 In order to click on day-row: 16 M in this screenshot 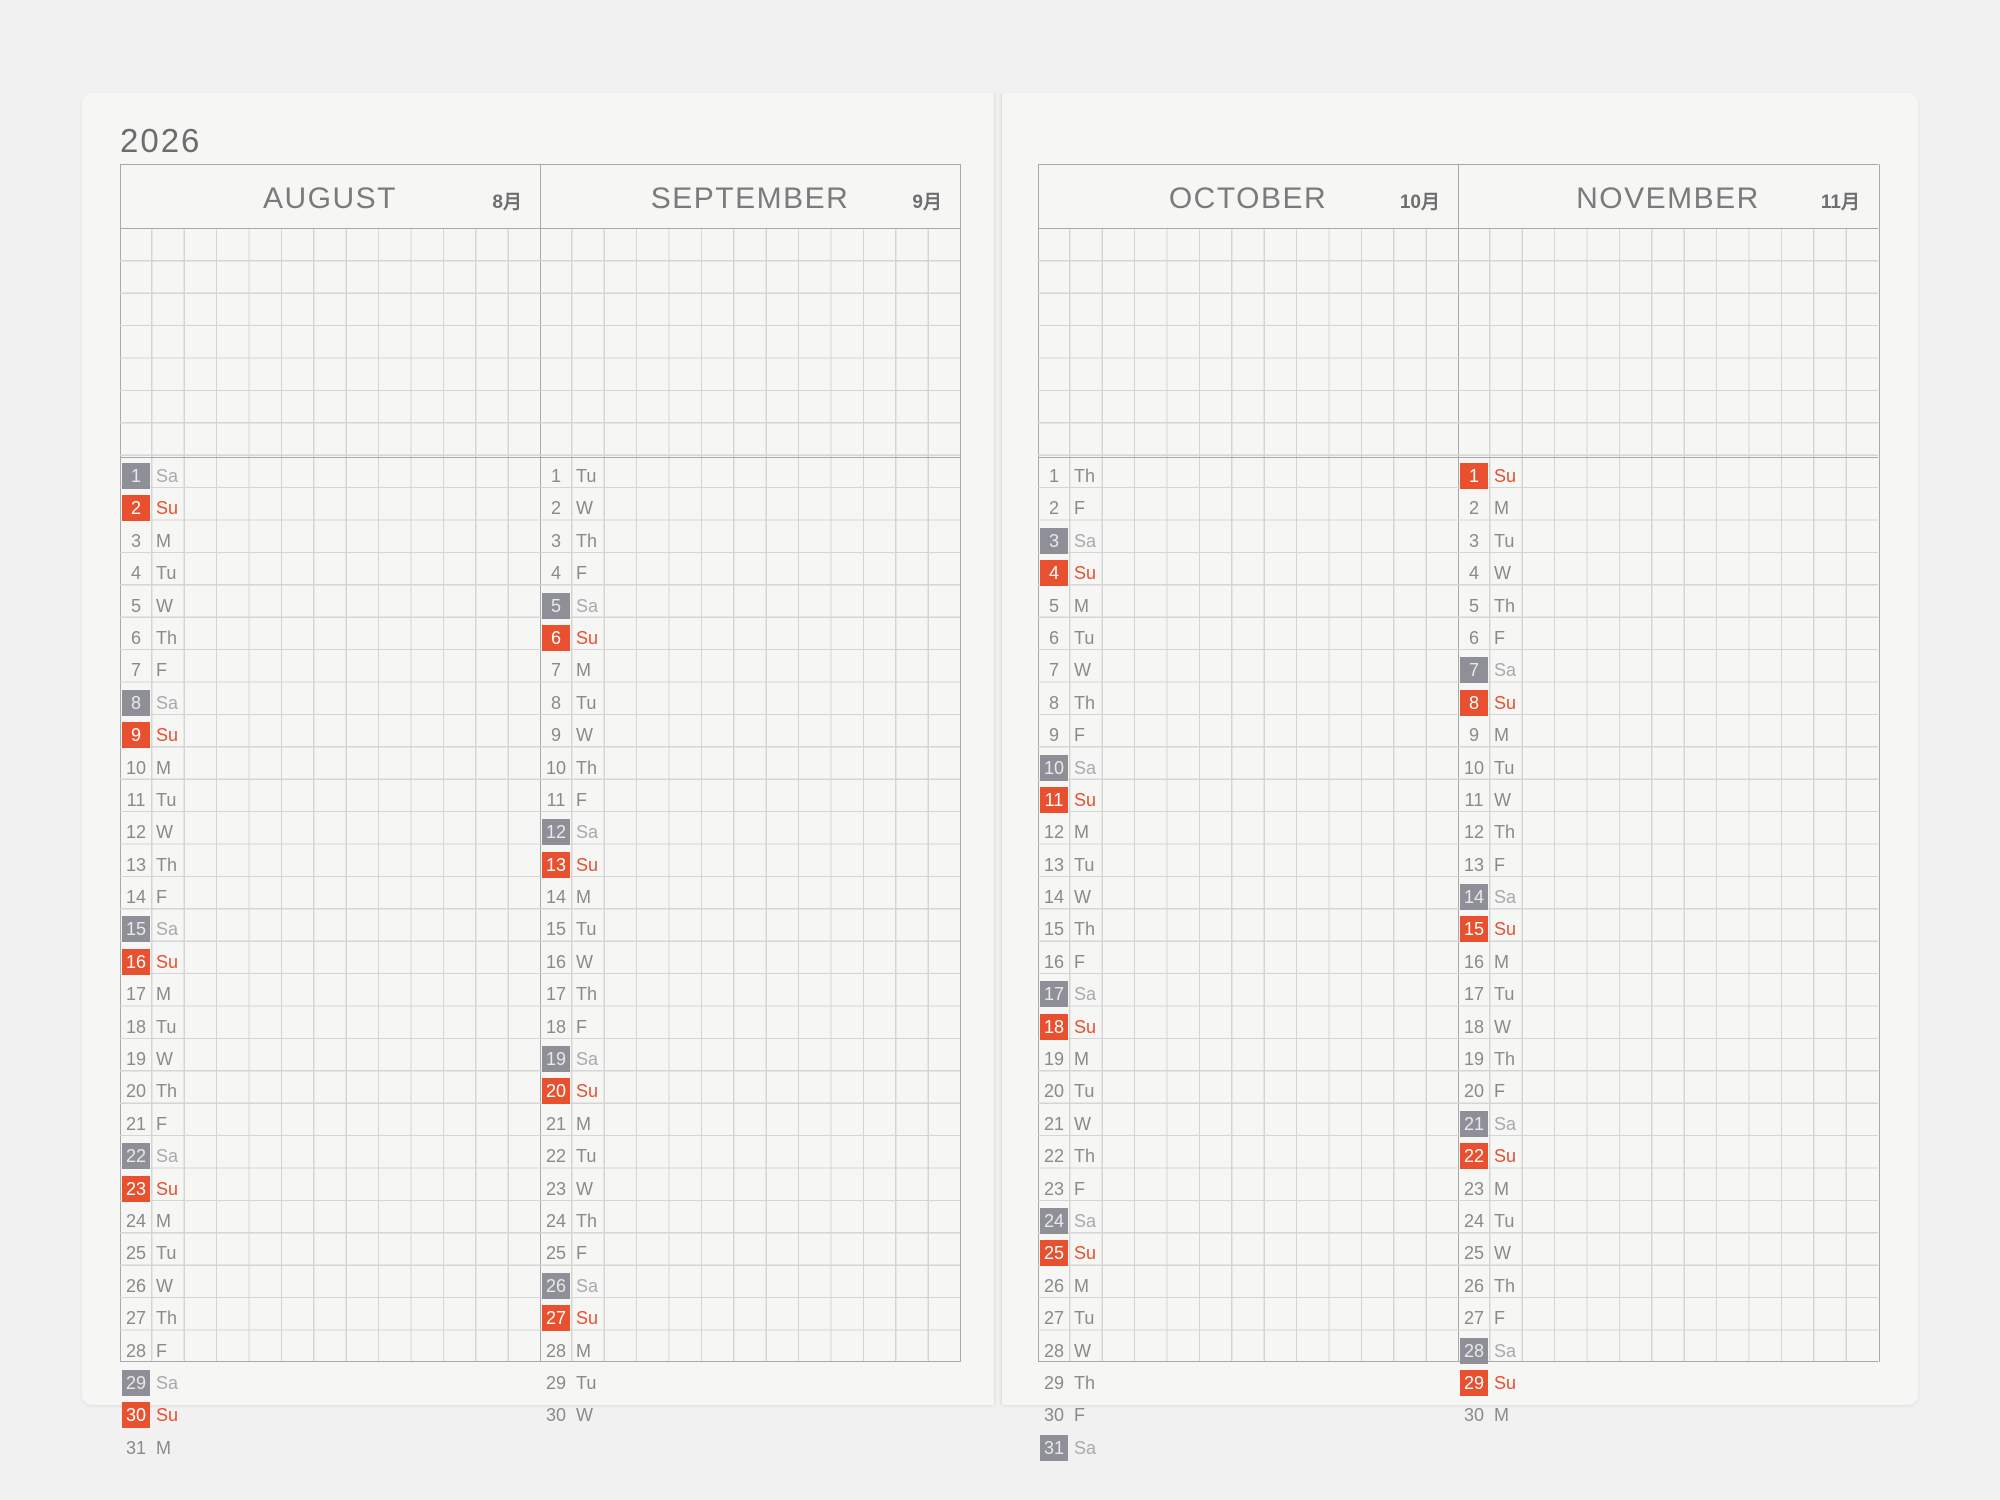, I will do `click(1668, 962)`.